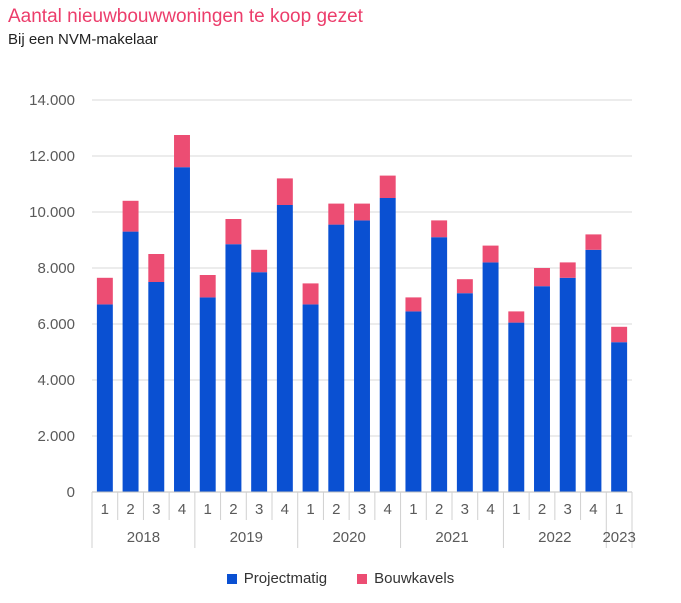 The image size is (681, 603). Describe the element at coordinates (52, 156) in the screenshot. I see `y-tick-label: 12.000` at that location.